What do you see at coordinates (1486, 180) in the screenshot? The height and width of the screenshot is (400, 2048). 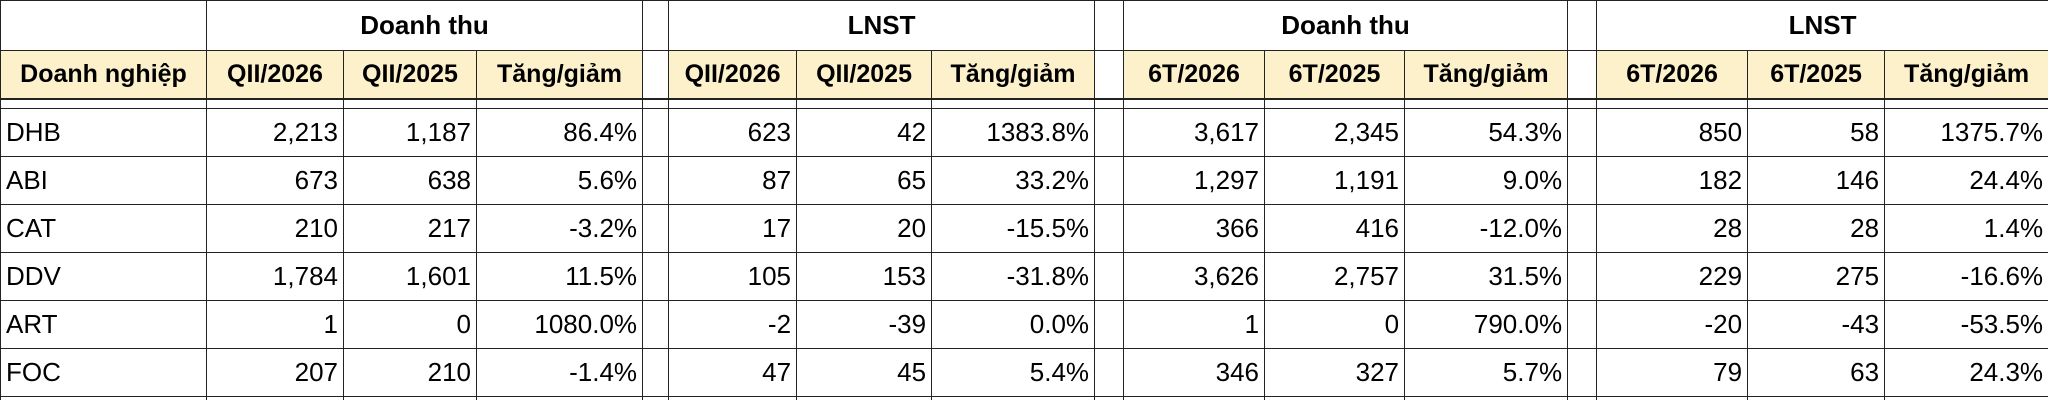 I see `value-cell: 9.0%` at bounding box center [1486, 180].